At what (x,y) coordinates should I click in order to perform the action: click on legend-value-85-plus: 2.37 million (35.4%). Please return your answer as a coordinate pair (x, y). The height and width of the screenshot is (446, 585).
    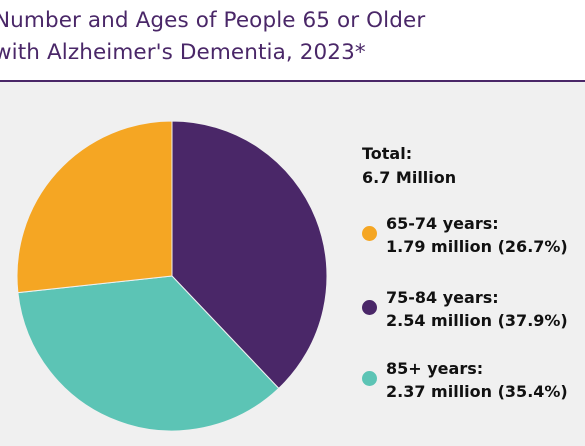
    Looking at the image, I should click on (477, 391).